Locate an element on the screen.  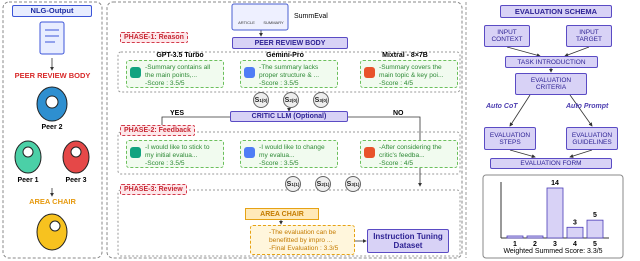
schema-title: EVALUATION SCHEMA is located at coordinates (556, 11).